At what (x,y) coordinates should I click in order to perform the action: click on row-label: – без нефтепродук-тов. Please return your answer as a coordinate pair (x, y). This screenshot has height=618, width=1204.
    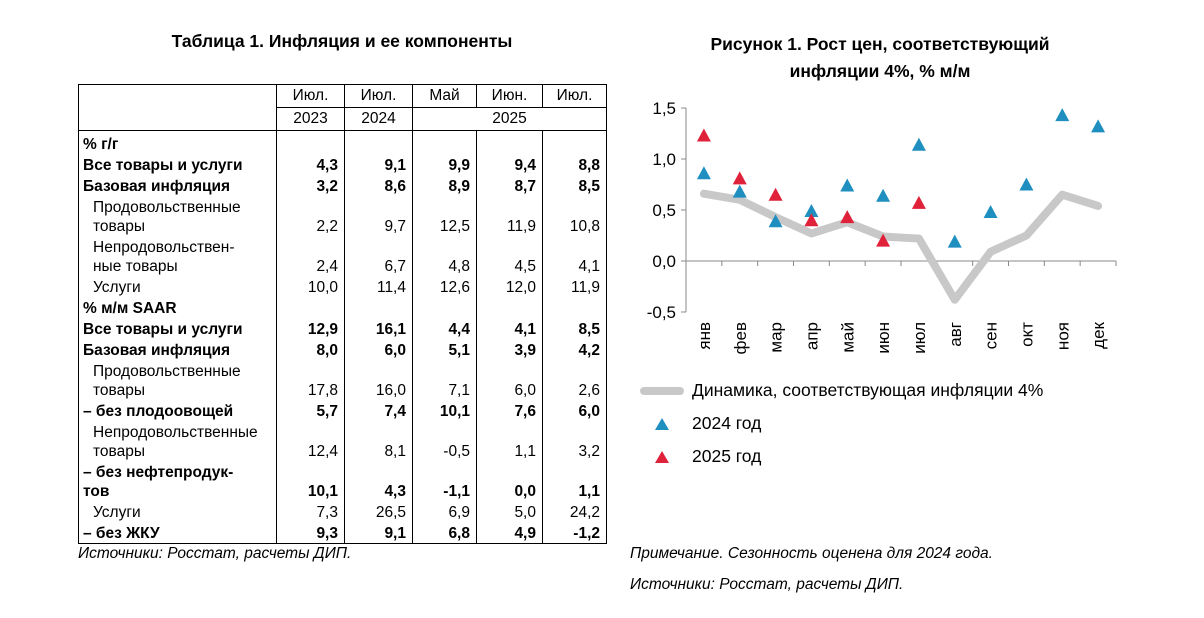
    Looking at the image, I should click on (177, 481).